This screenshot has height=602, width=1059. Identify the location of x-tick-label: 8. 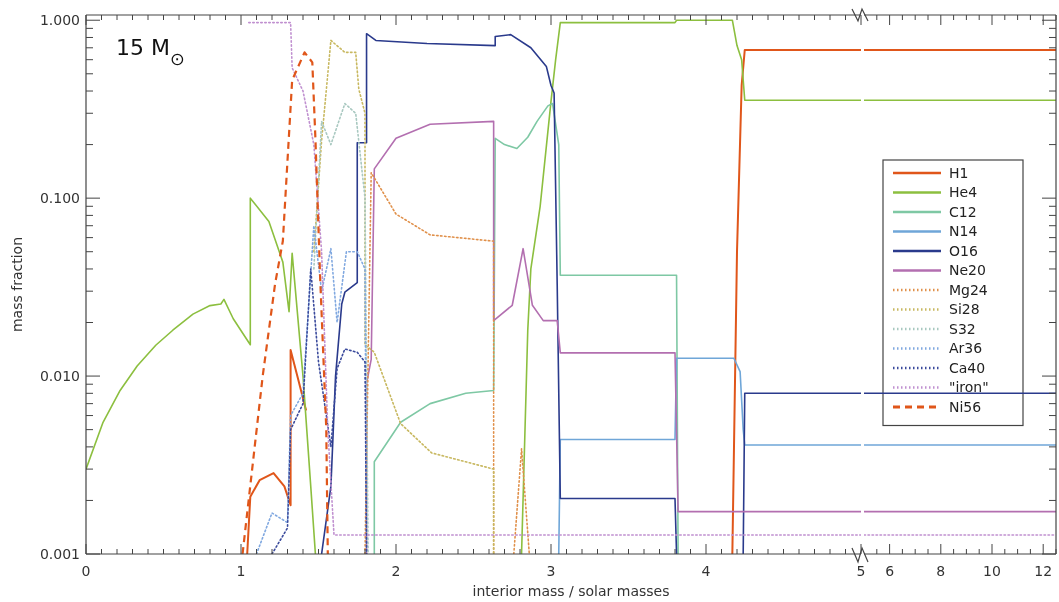
(941, 571).